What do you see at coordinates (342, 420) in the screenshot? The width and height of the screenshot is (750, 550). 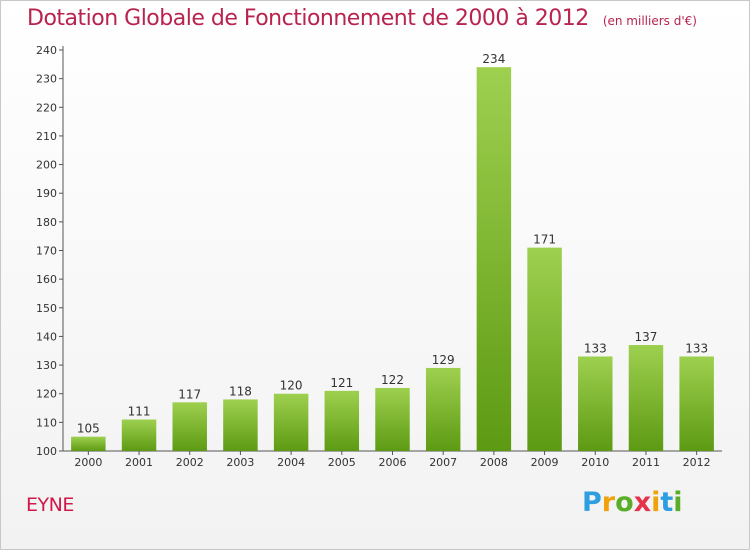 I see `bar-2005` at bounding box center [342, 420].